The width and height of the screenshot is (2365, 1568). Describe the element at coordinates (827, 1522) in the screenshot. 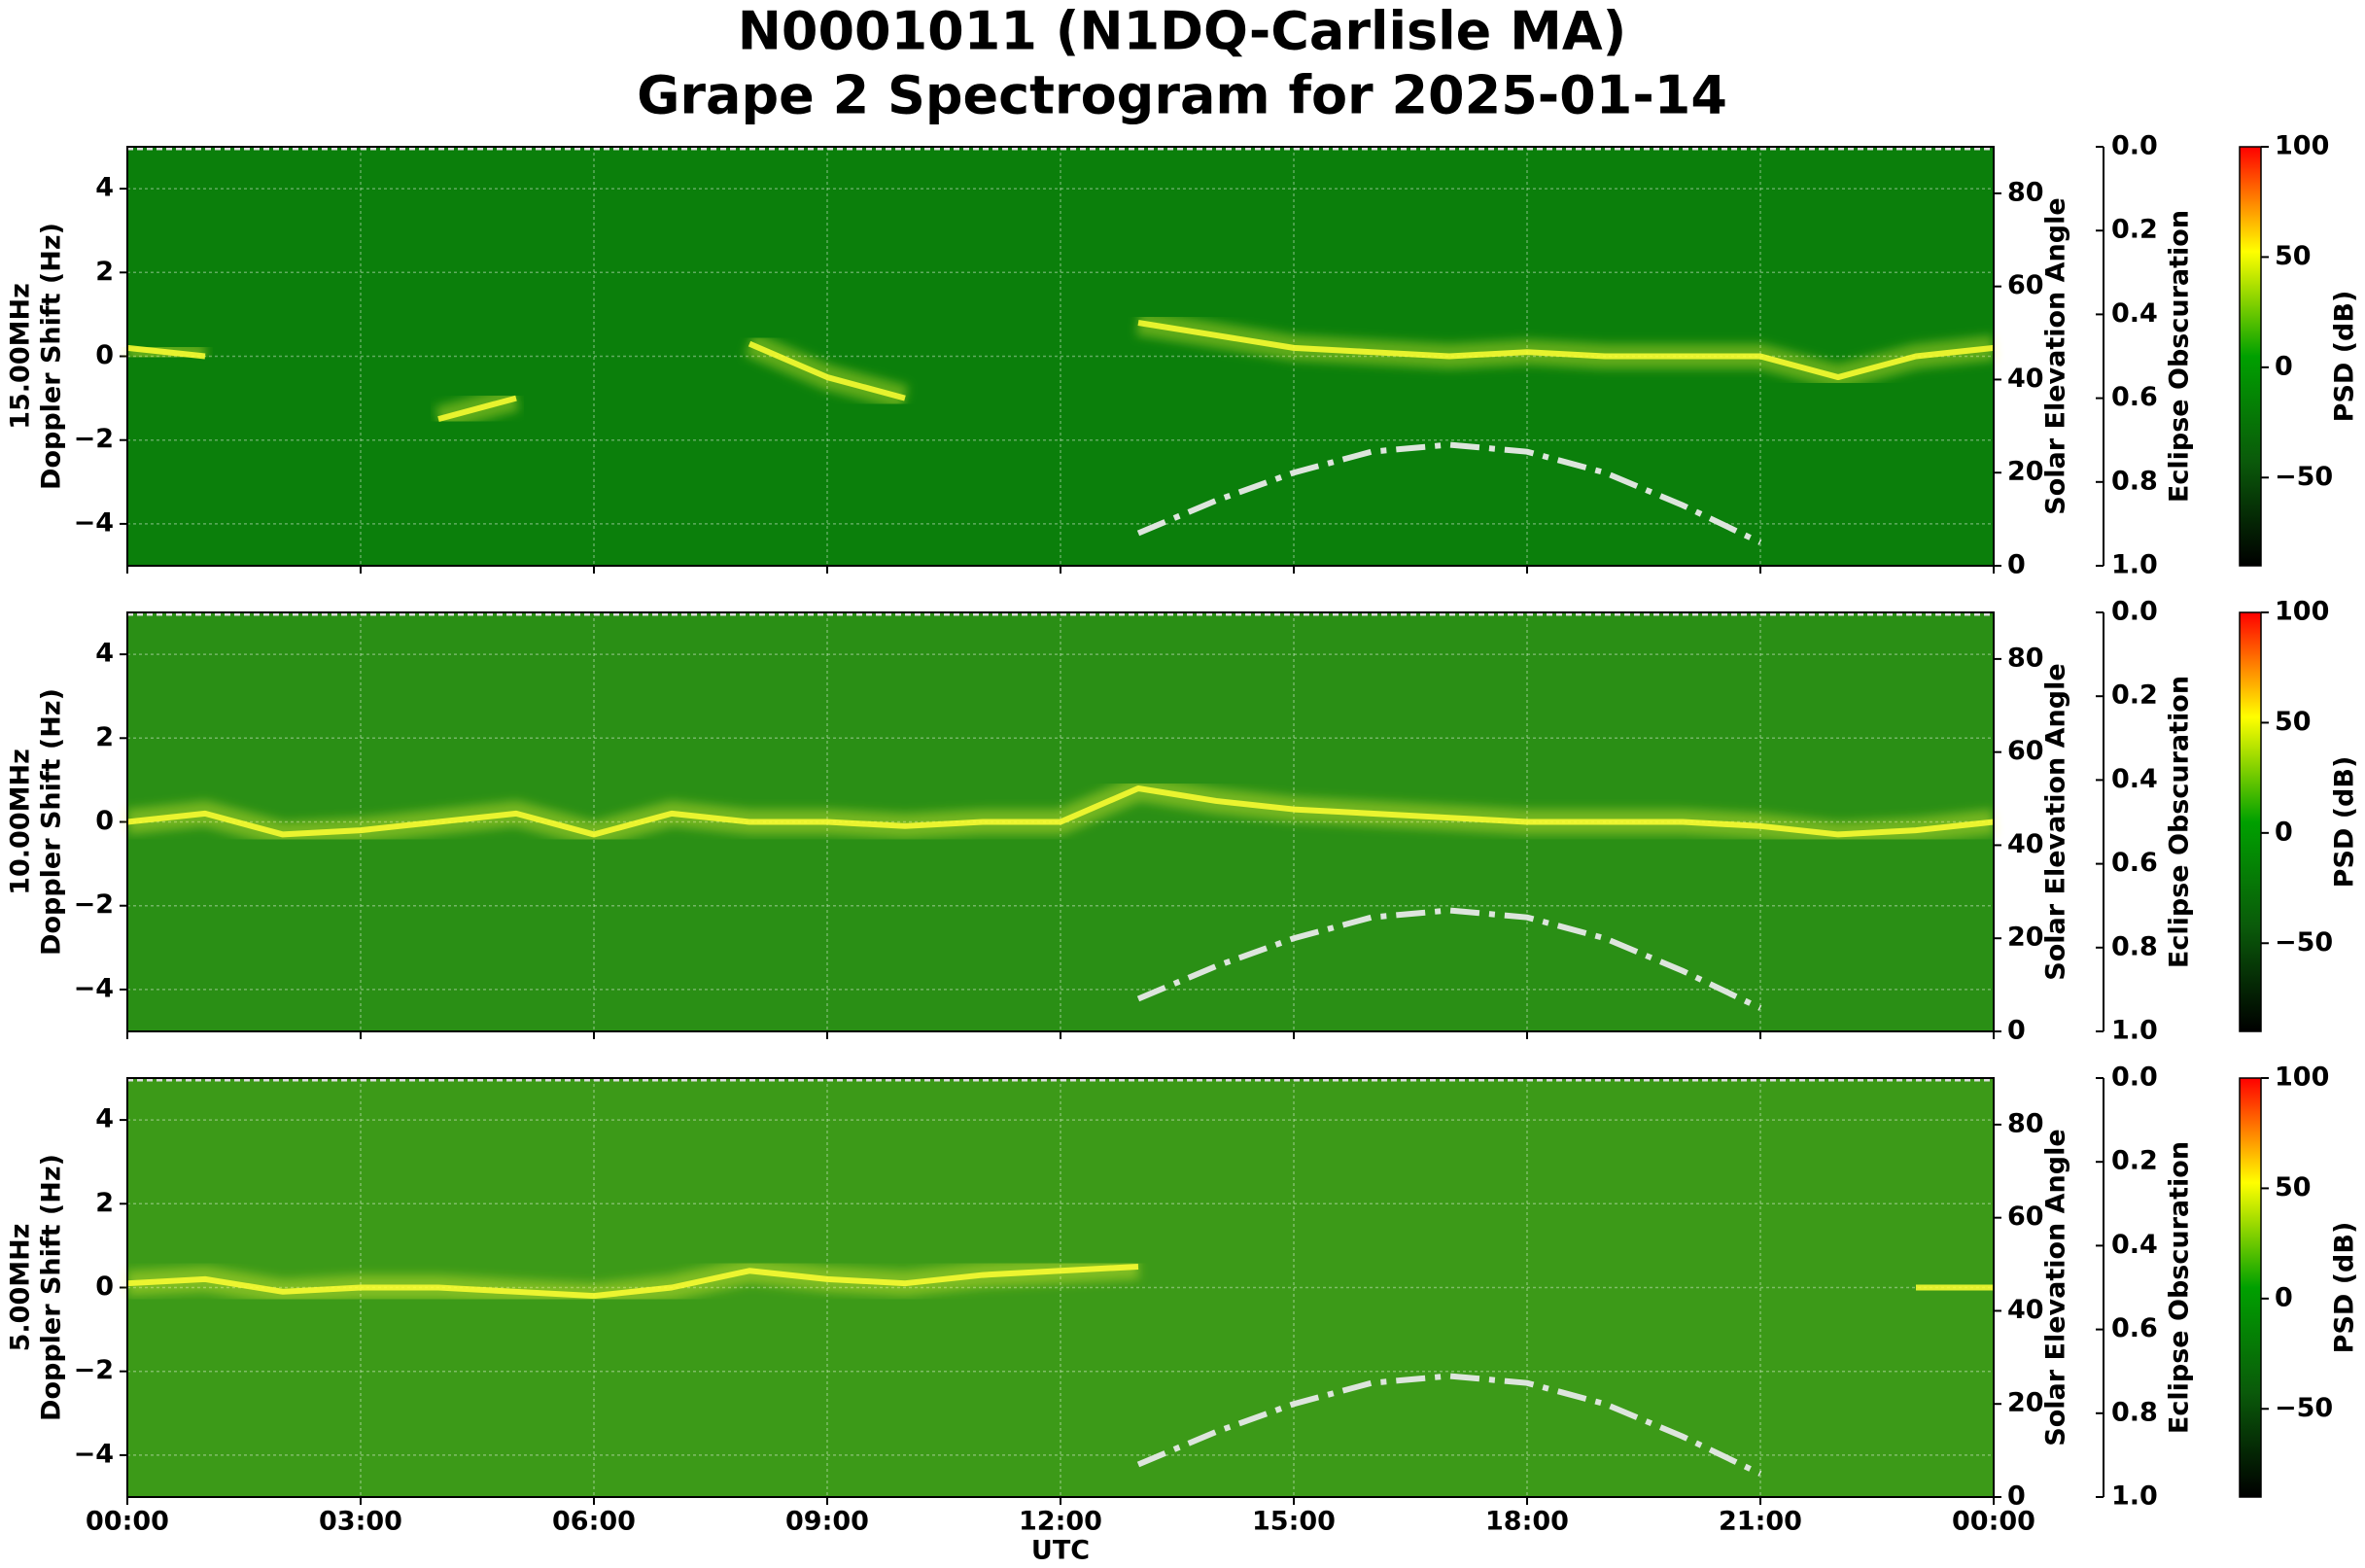

I see `x-tick-label: 09:00` at that location.